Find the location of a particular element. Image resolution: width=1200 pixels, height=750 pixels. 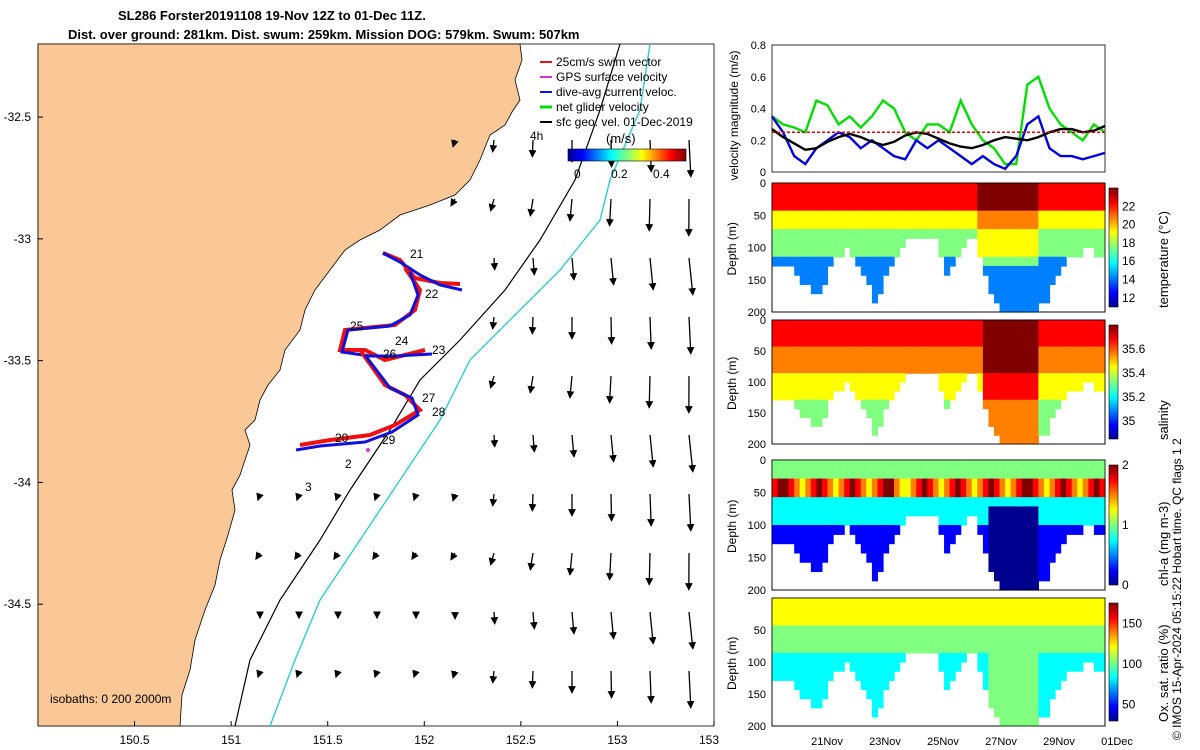

map-colorbar is located at coordinates (627, 155).